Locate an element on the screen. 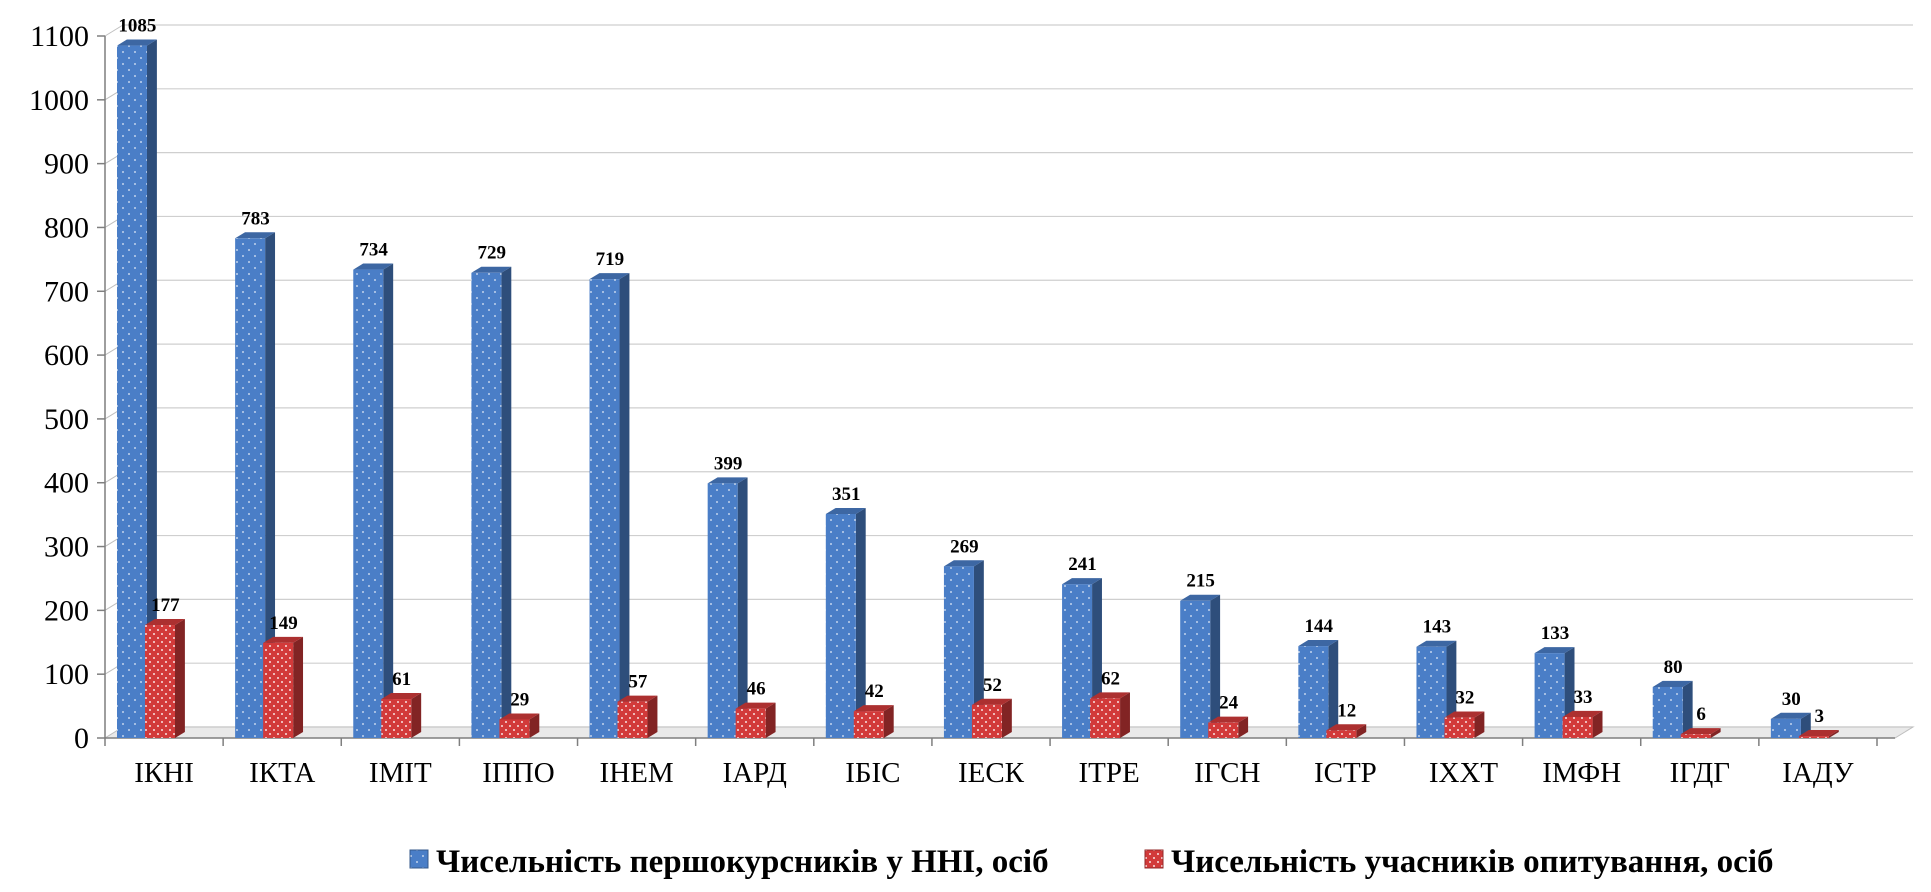  data-label: 29 is located at coordinates (519, 699).